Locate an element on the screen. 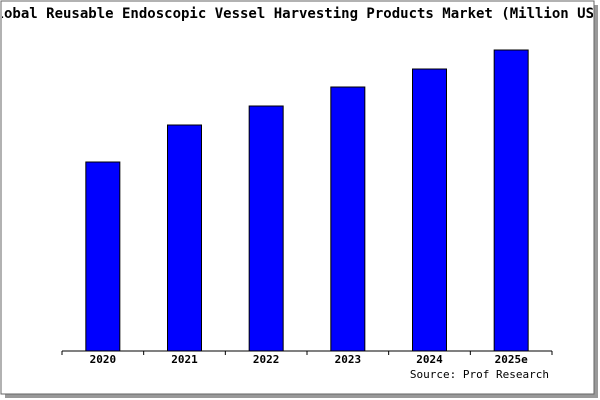  x-tick-label: 2024 is located at coordinates (429, 359).